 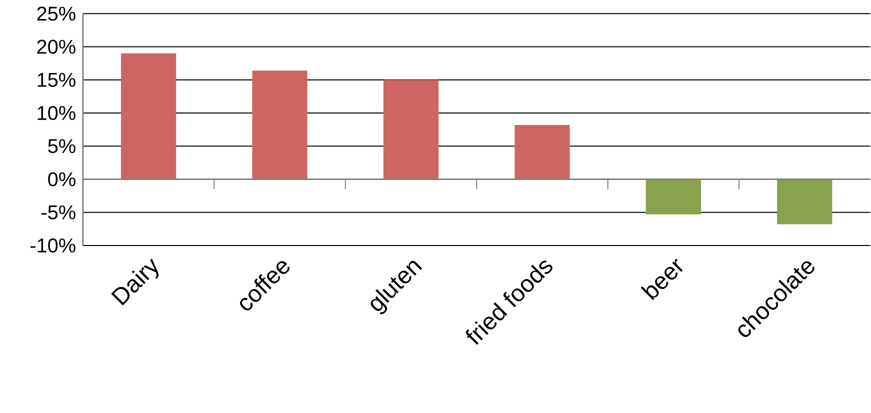 I want to click on y-tick-label: -10%, so click(x=53, y=245).